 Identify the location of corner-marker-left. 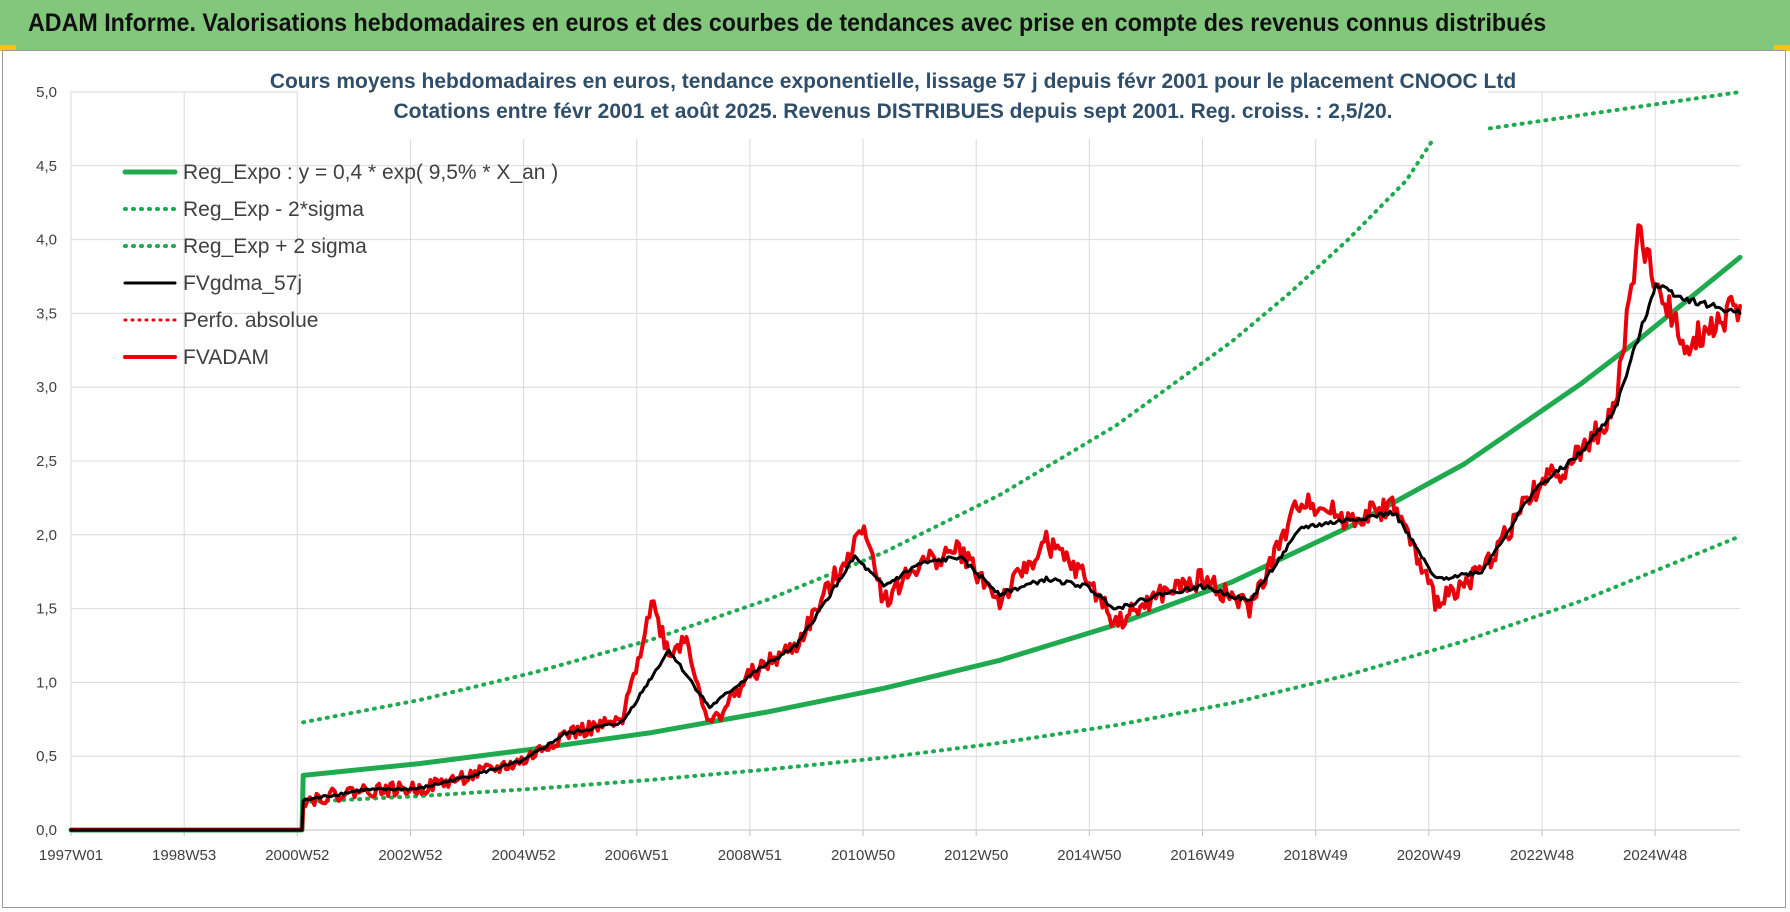
(8, 48).